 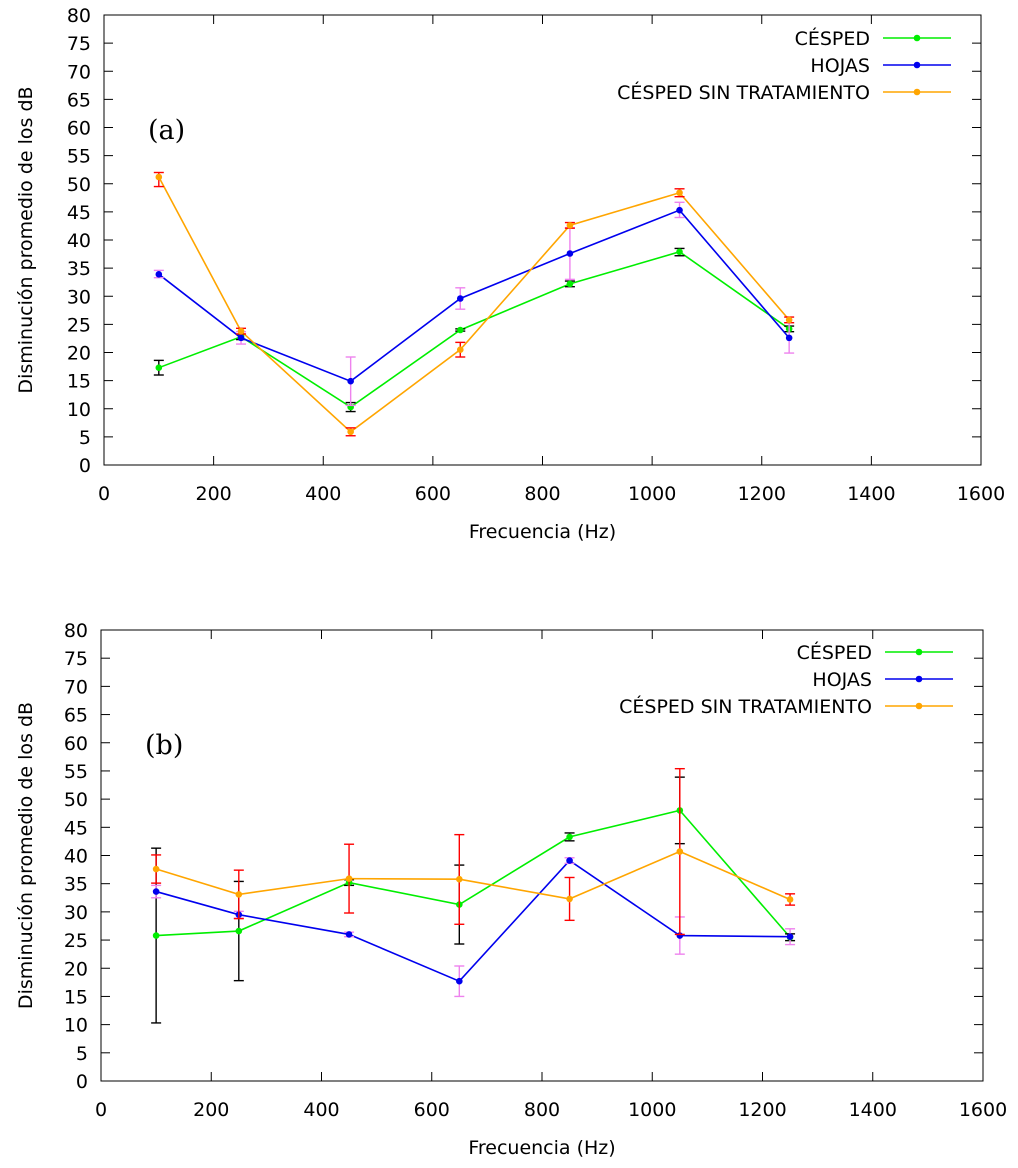 I want to click on x-tick-label: 600, so click(x=433, y=494).